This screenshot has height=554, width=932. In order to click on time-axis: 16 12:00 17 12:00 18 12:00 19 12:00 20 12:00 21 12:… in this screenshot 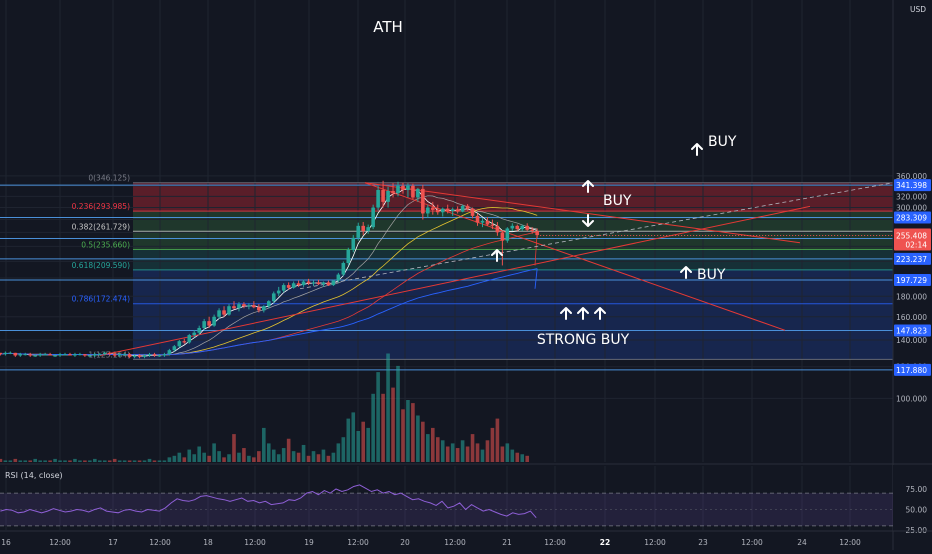, I will do `click(466, 538)`.